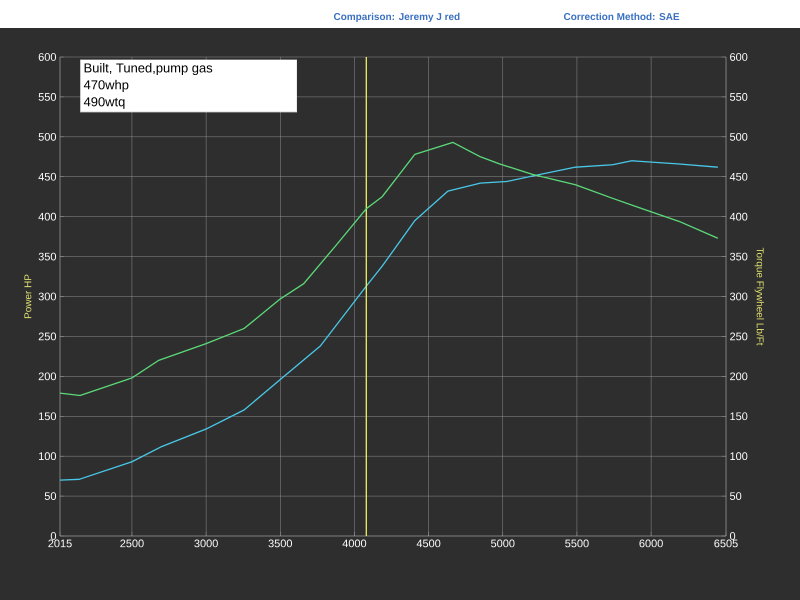 The height and width of the screenshot is (600, 800). I want to click on y-tick-label: 400, so click(47, 216).